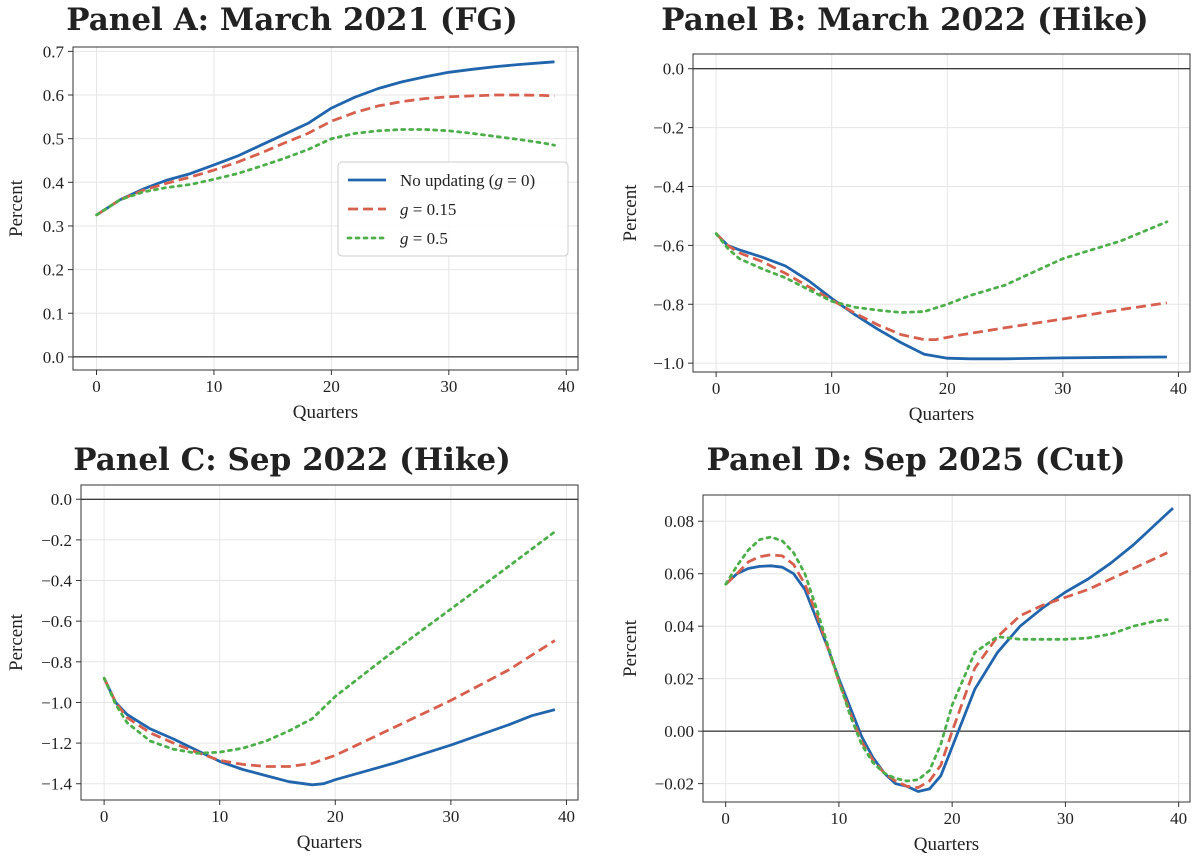 The width and height of the screenshot is (1195, 859). I want to click on y-tick-label: 0.04, so click(679, 626).